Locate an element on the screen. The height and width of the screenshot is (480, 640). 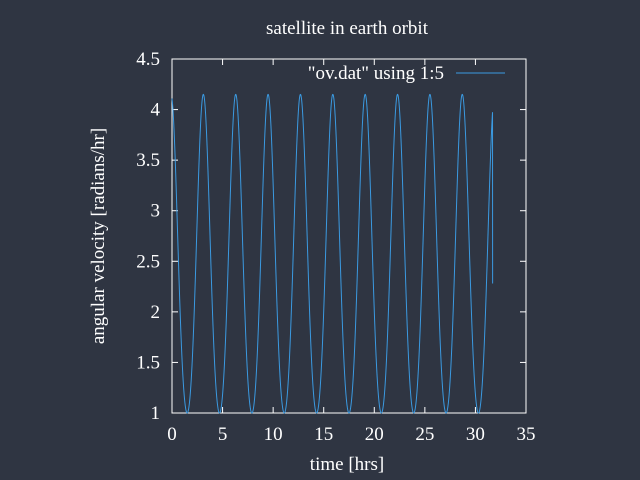
y-tick-label: 4.5 is located at coordinates (148, 59).